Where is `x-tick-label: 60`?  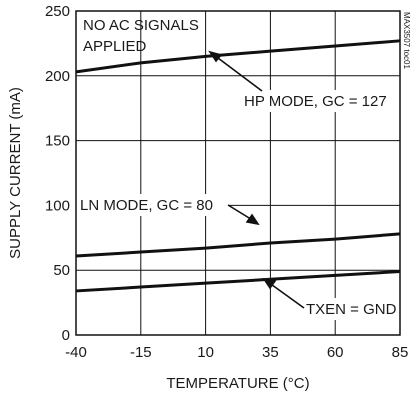
x-tick-label: 60 is located at coordinates (335, 352).